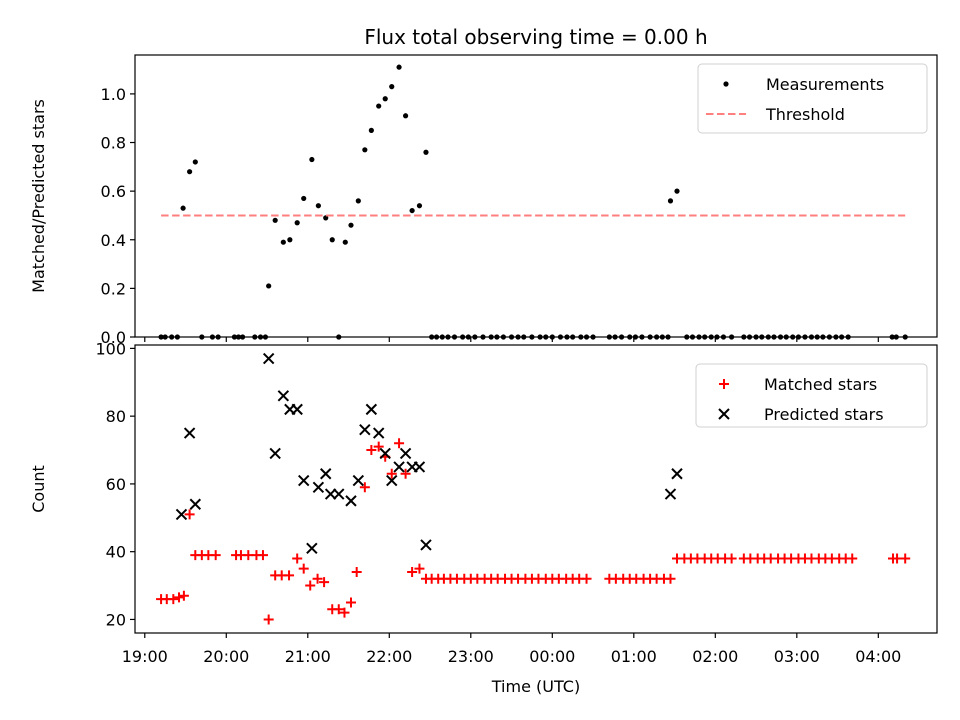  What do you see at coordinates (116, 484) in the screenshot?
I see `y-tick-label: 60` at bounding box center [116, 484].